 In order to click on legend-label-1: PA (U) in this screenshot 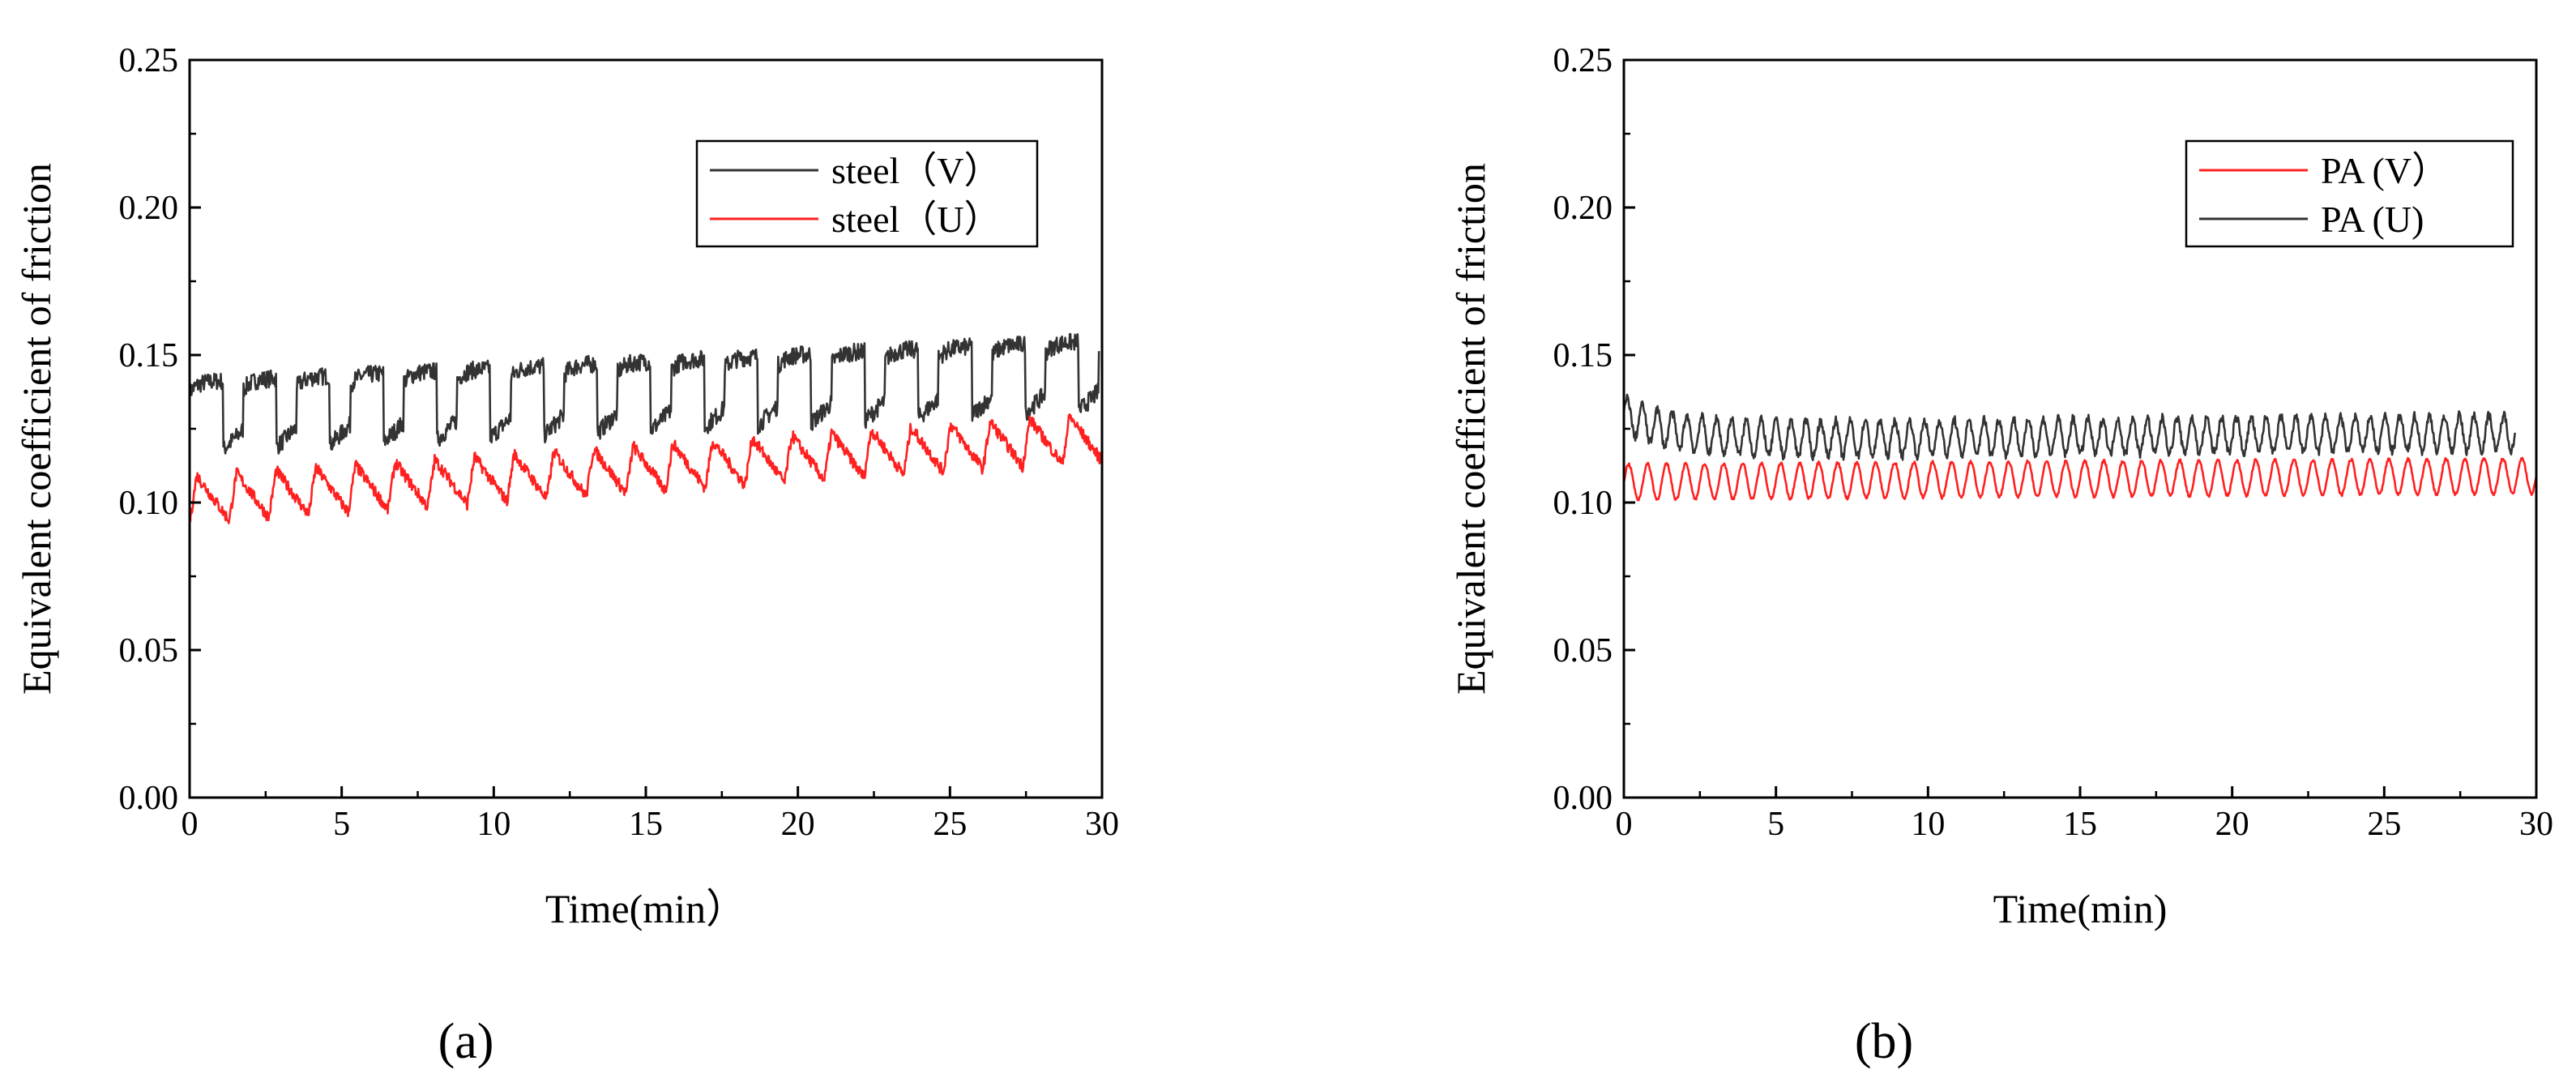, I will do `click(2372, 219)`.